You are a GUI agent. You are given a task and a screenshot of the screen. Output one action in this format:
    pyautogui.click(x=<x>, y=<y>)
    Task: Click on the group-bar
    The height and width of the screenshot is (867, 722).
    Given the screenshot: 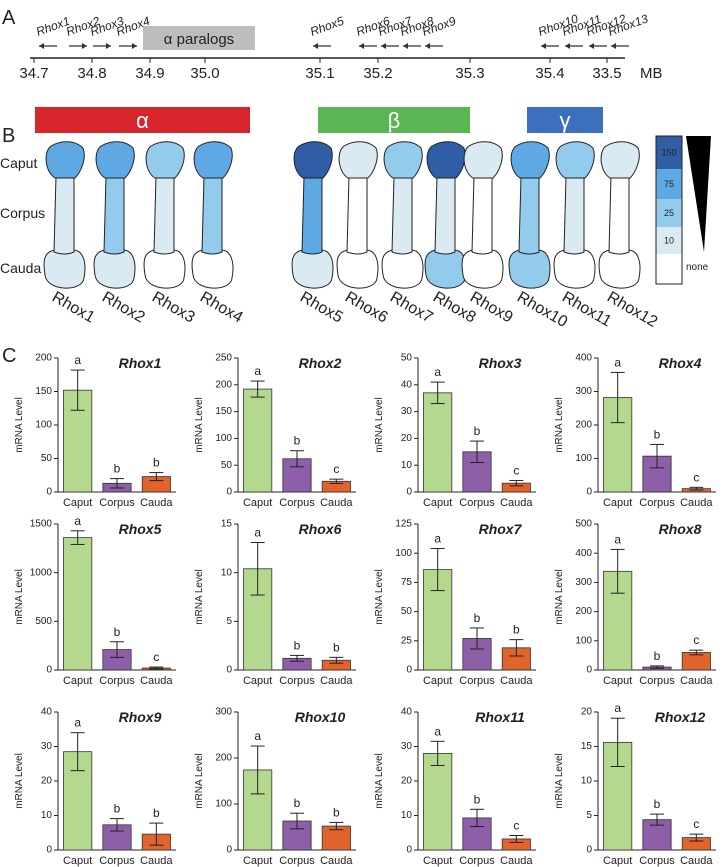 What is the action you would take?
    pyautogui.click(x=142, y=120)
    